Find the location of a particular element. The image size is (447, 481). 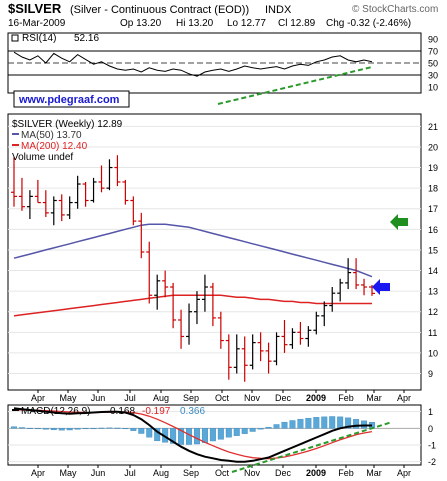

symbol-title: $SILVER is located at coordinates (35, 8).